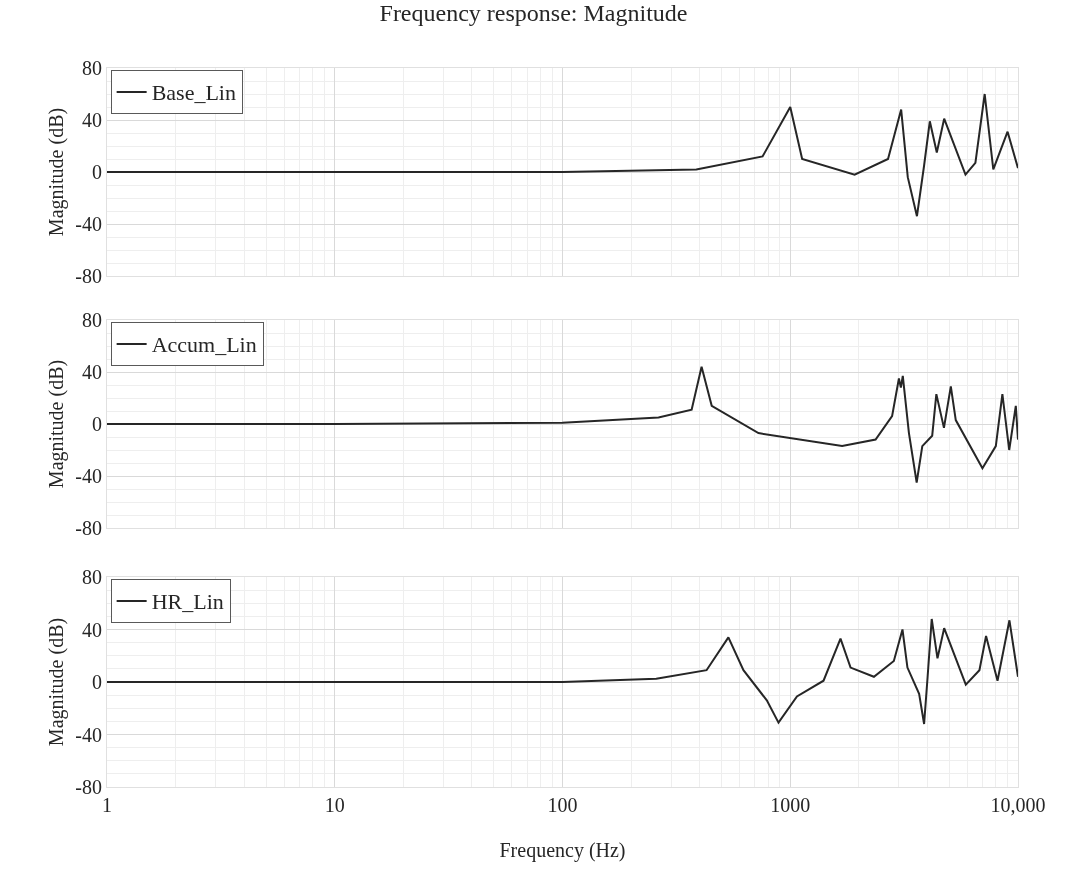 The width and height of the screenshot is (1067, 873). I want to click on x-tick-label: 1000, so click(790, 805).